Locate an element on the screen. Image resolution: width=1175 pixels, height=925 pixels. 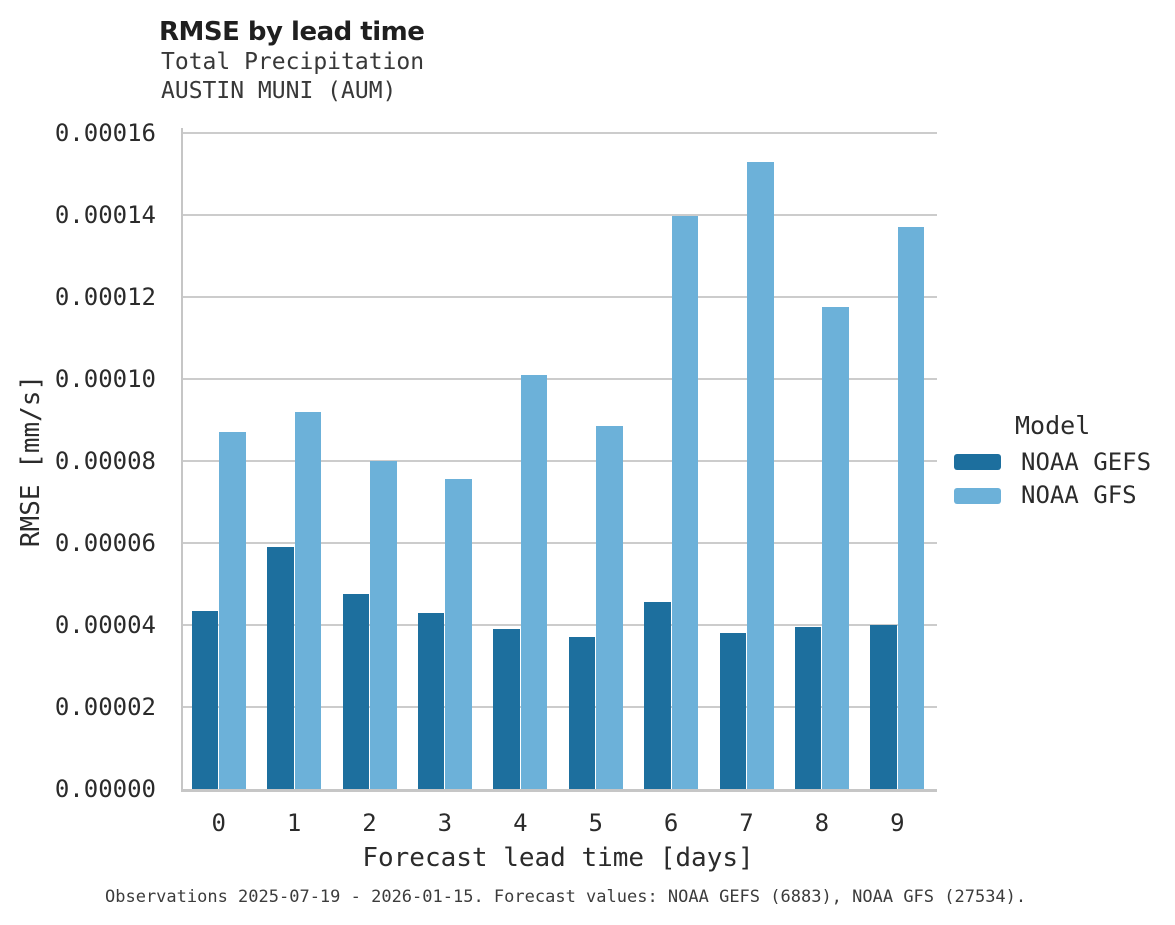
x-tick-label: 6 is located at coordinates (671, 823).